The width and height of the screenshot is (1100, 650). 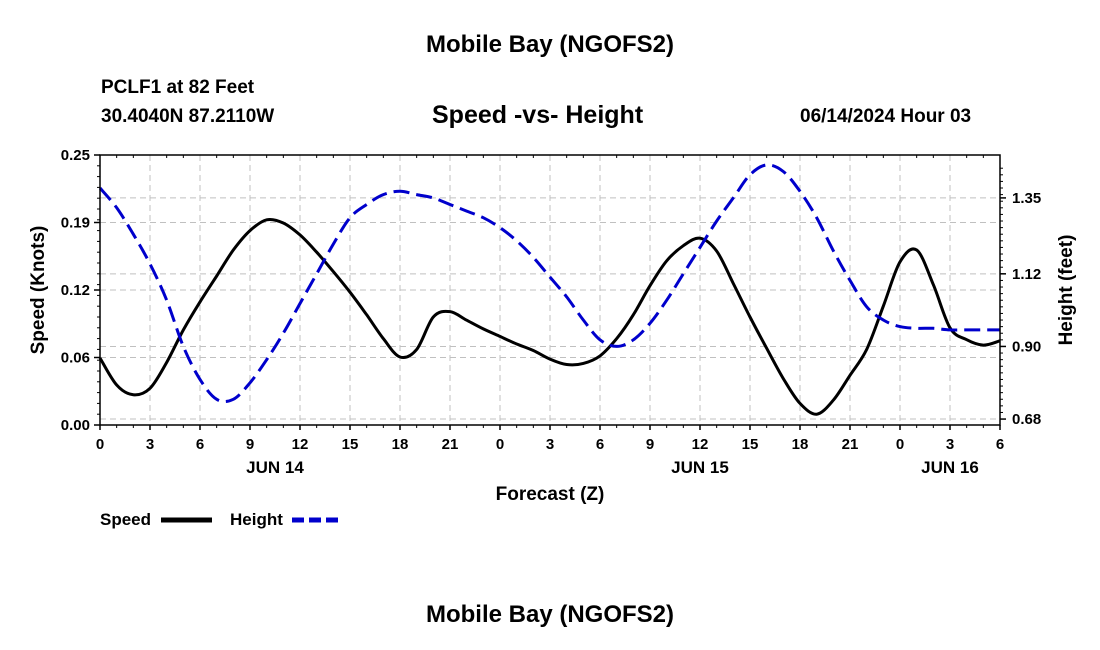 What do you see at coordinates (550, 44) in the screenshot?
I see `page-title: Mobile Bay (NGOFS2)` at bounding box center [550, 44].